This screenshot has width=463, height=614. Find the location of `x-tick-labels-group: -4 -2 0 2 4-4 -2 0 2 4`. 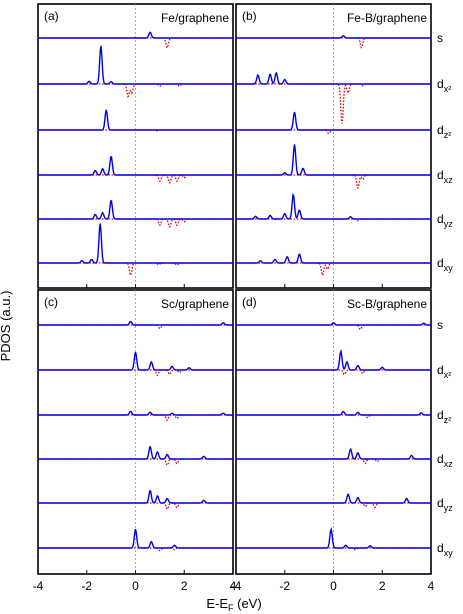

x-tick-labels-group: -4 -2 0 2 4-4 -2 0 2 4 is located at coordinates (234, 586).